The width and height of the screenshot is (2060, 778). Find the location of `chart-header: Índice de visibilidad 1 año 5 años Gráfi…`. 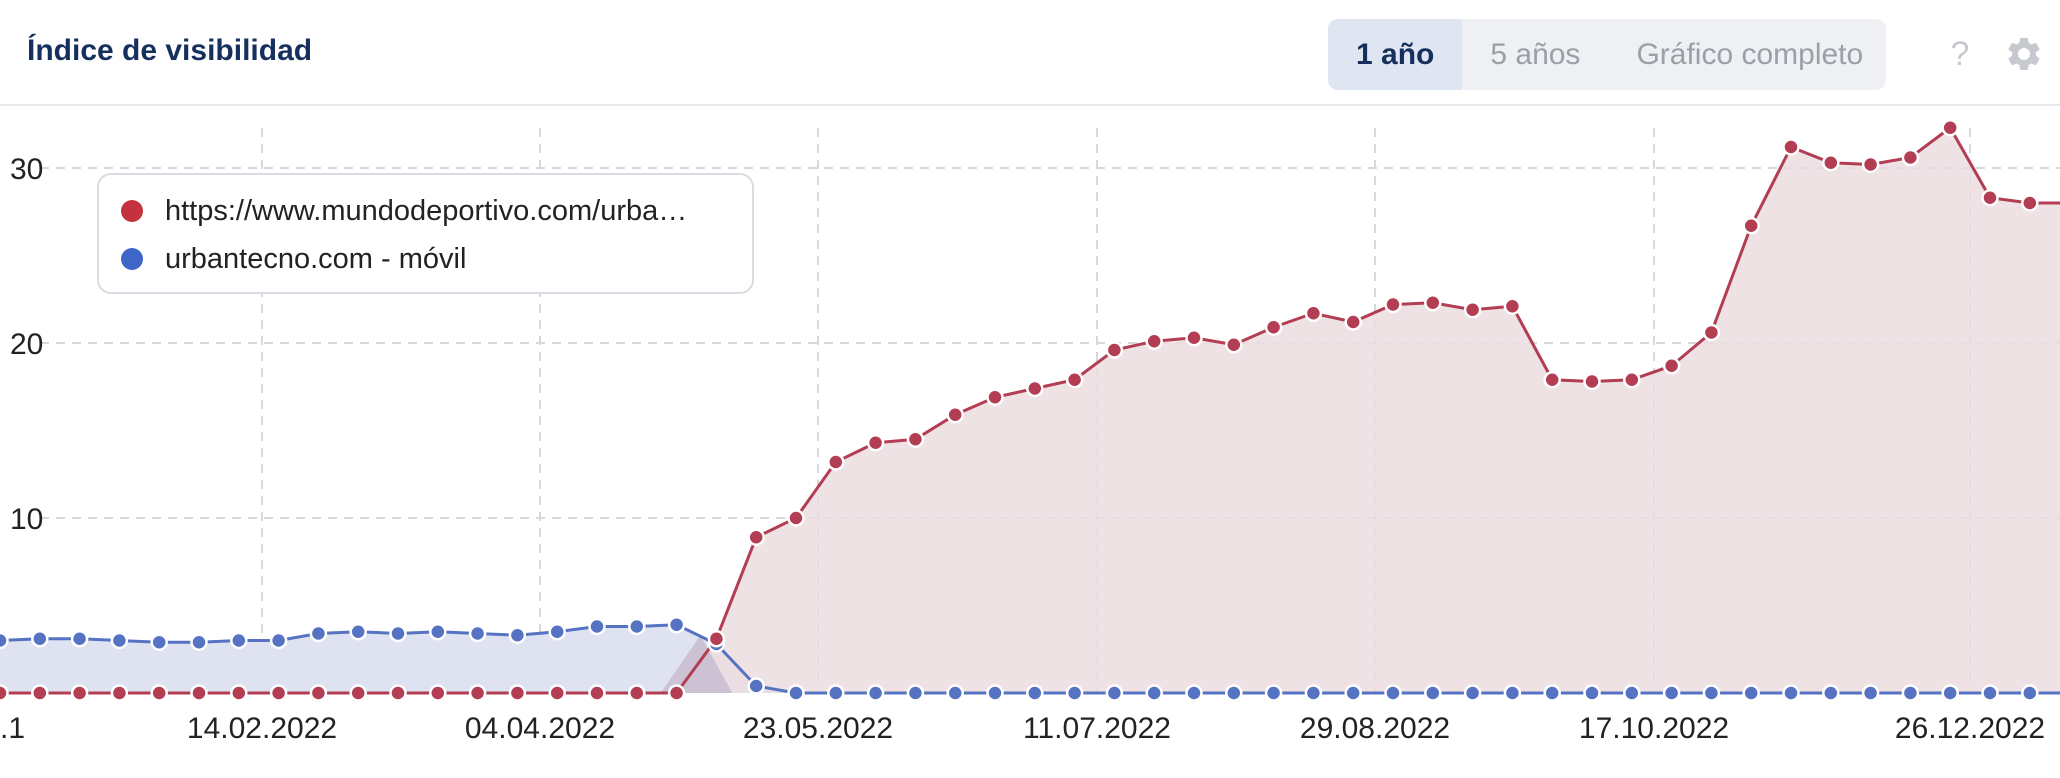

chart-header: Índice de visibilidad 1 año 5 años Gráfi… is located at coordinates (1030, 53).